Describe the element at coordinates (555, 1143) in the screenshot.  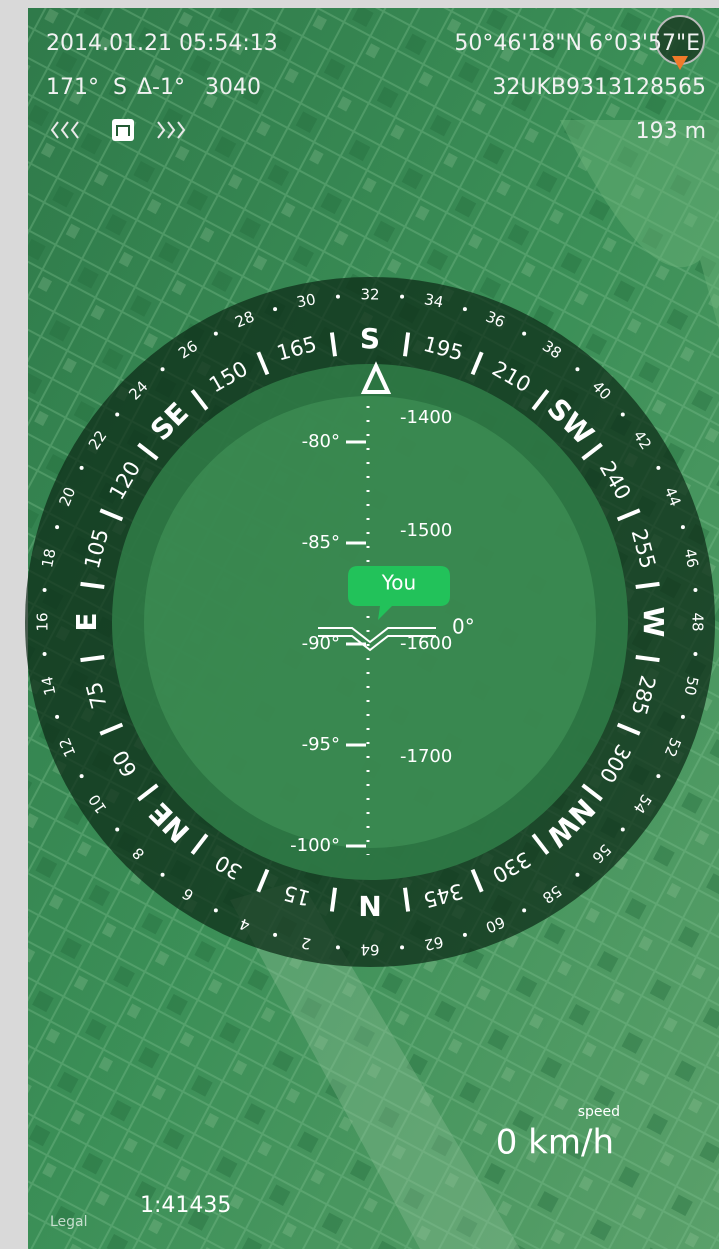
I see `speed: 0 km/h` at that location.